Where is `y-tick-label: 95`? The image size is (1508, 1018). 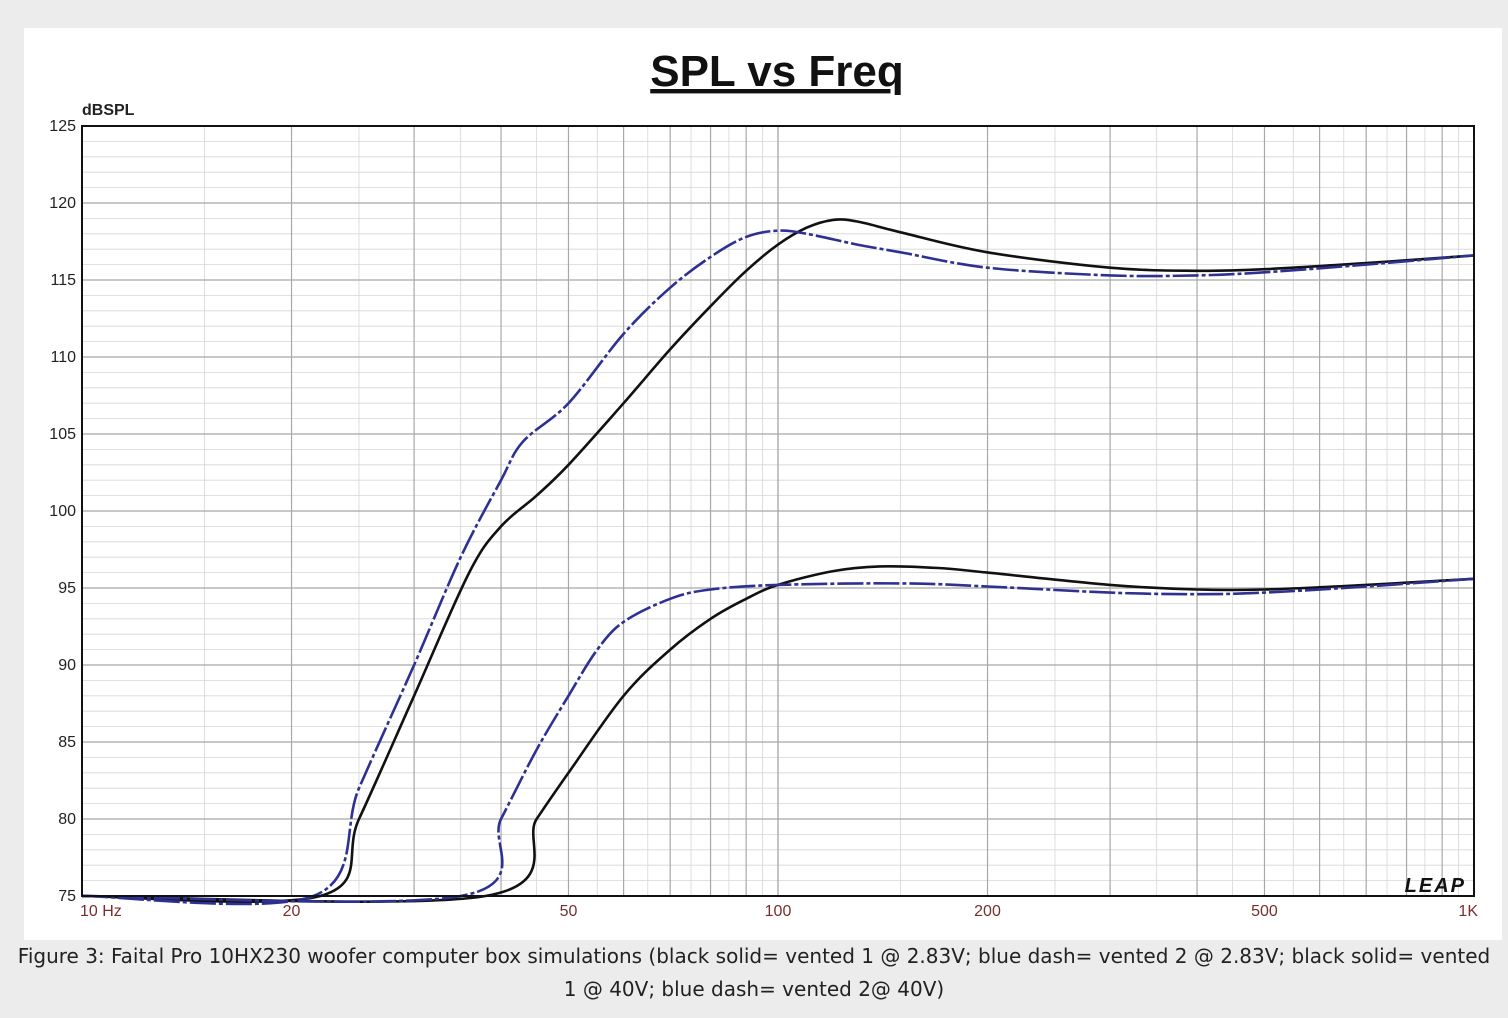
y-tick-label: 95 is located at coordinates (67, 588).